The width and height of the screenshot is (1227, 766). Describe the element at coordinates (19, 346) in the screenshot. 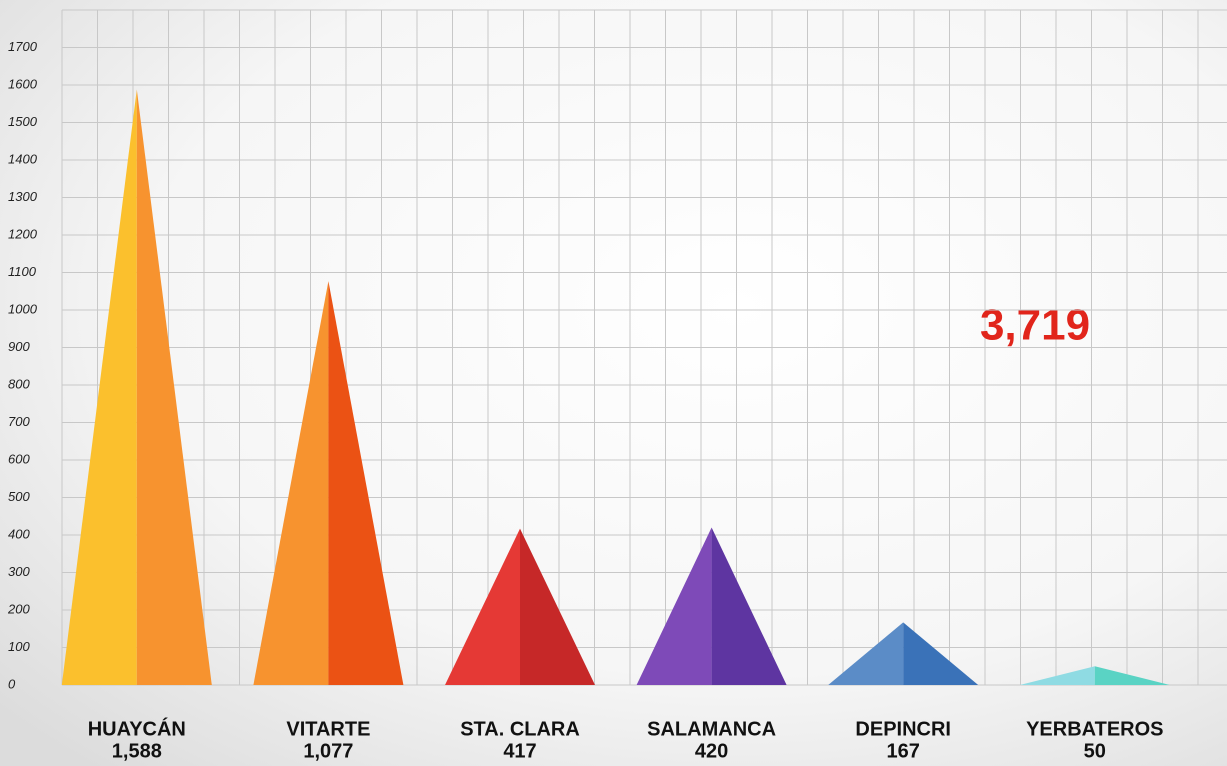

I see `y-tick-label: 900` at that location.